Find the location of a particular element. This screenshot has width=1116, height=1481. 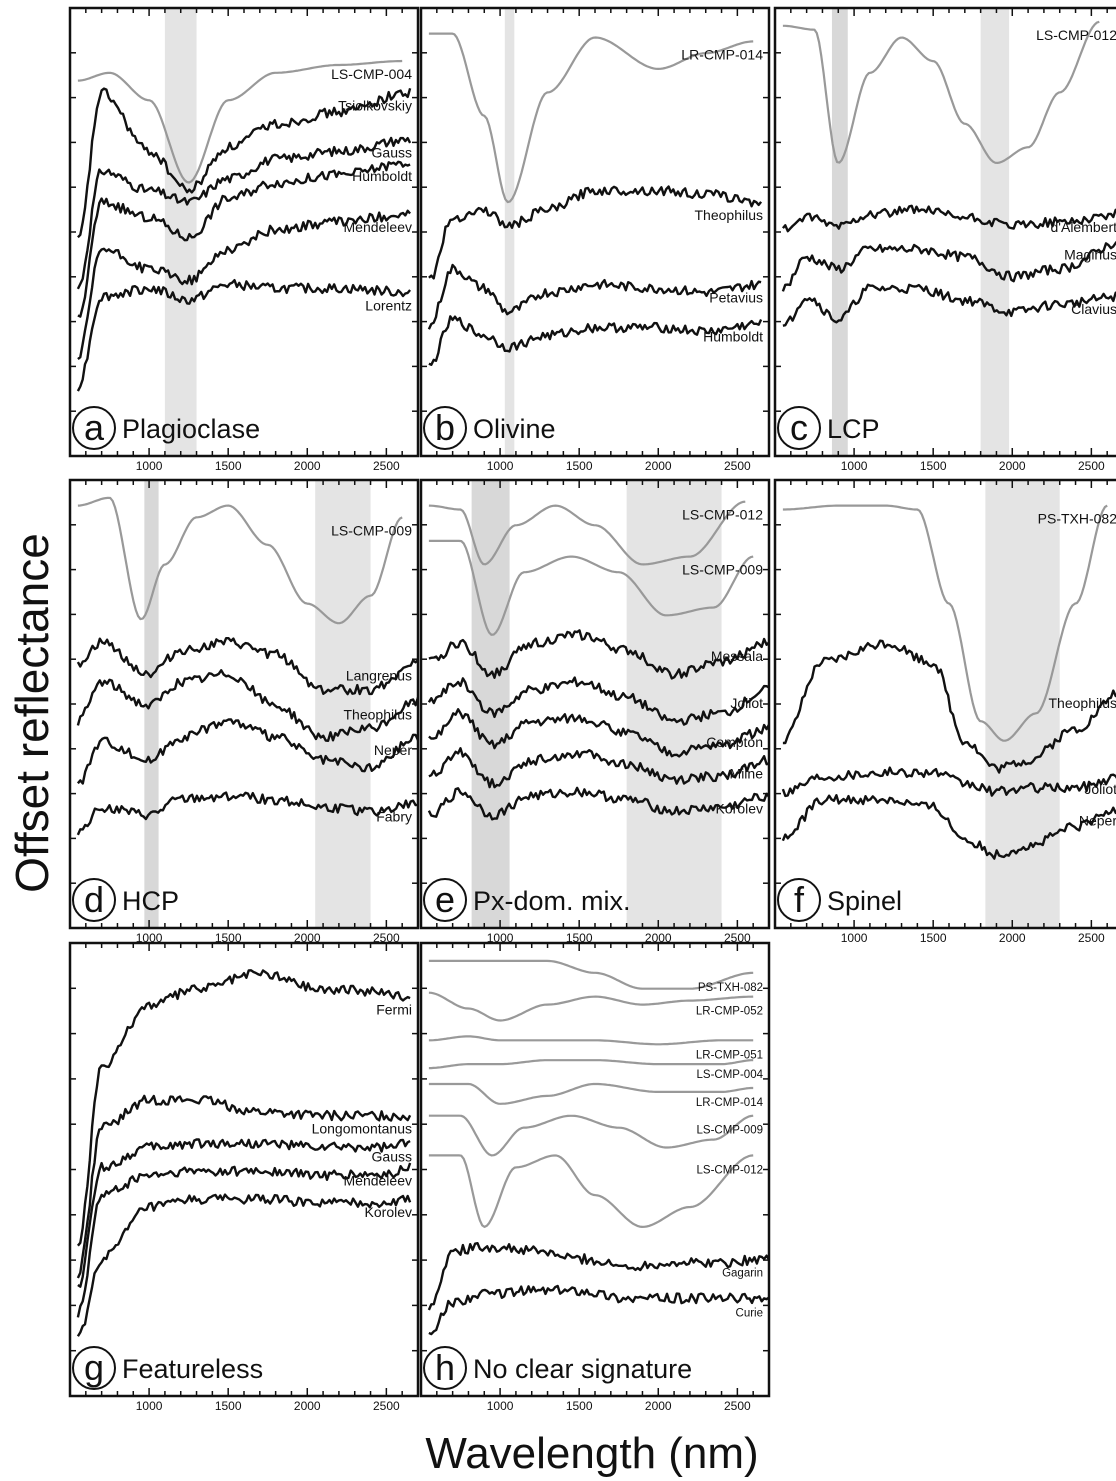

series-label: LR-CMP-014 is located at coordinates (730, 1103).